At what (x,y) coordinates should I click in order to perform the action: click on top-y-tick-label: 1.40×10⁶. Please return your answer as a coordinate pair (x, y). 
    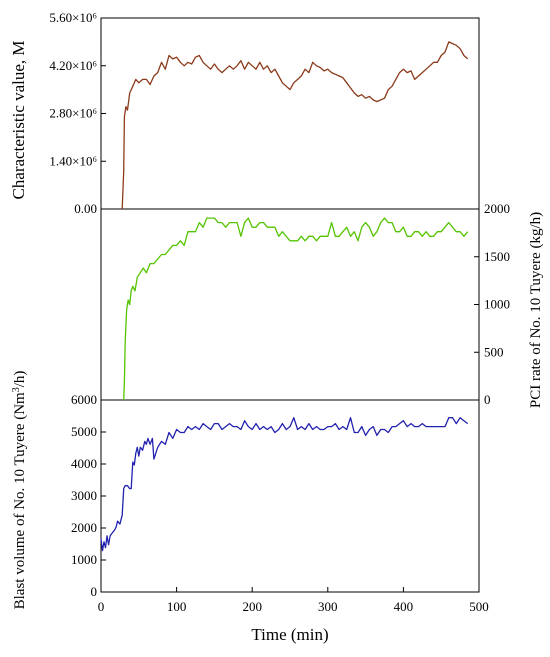
    Looking at the image, I should click on (73, 160).